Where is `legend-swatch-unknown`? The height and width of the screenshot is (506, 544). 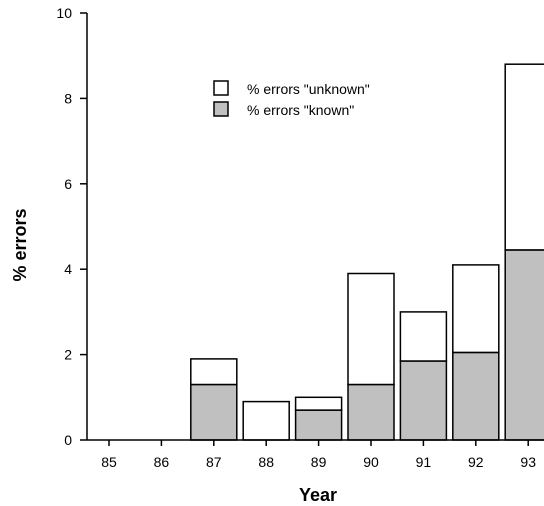 legend-swatch-unknown is located at coordinates (221, 88).